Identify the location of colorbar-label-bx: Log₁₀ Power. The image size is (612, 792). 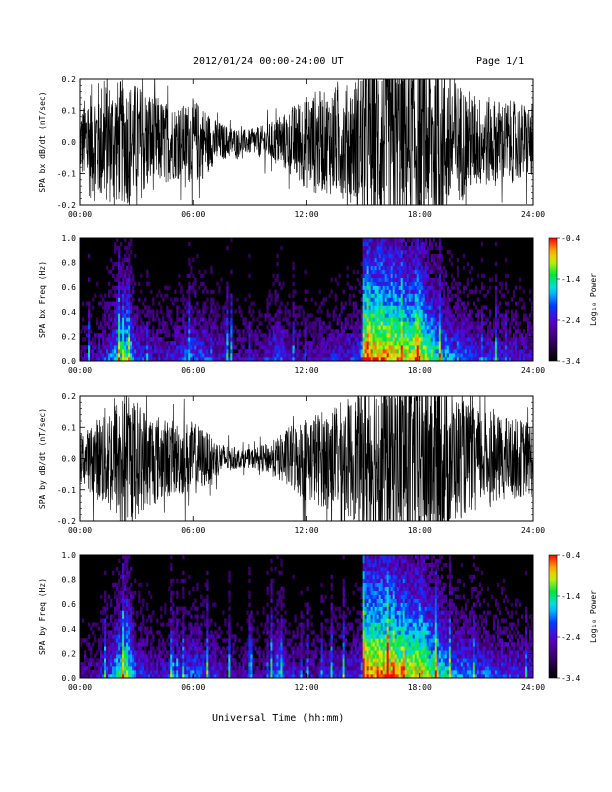
(593, 299).